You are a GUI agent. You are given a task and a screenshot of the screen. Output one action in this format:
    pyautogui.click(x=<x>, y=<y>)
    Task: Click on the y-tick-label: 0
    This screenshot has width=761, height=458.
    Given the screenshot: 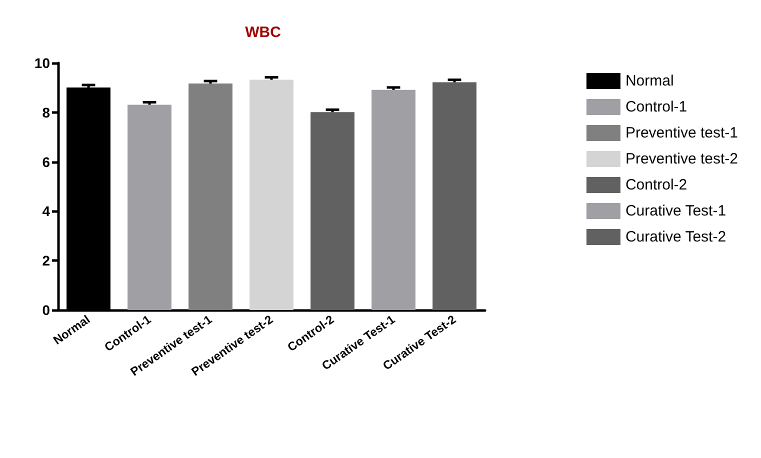 What is the action you would take?
    pyautogui.click(x=46, y=310)
    